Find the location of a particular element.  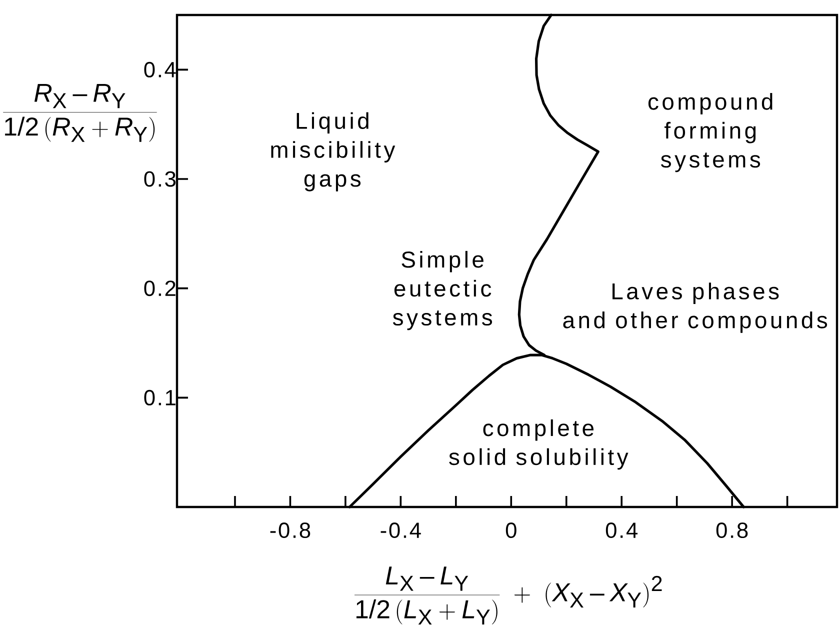

x-tick-label: 0.4 is located at coordinates (622, 530).